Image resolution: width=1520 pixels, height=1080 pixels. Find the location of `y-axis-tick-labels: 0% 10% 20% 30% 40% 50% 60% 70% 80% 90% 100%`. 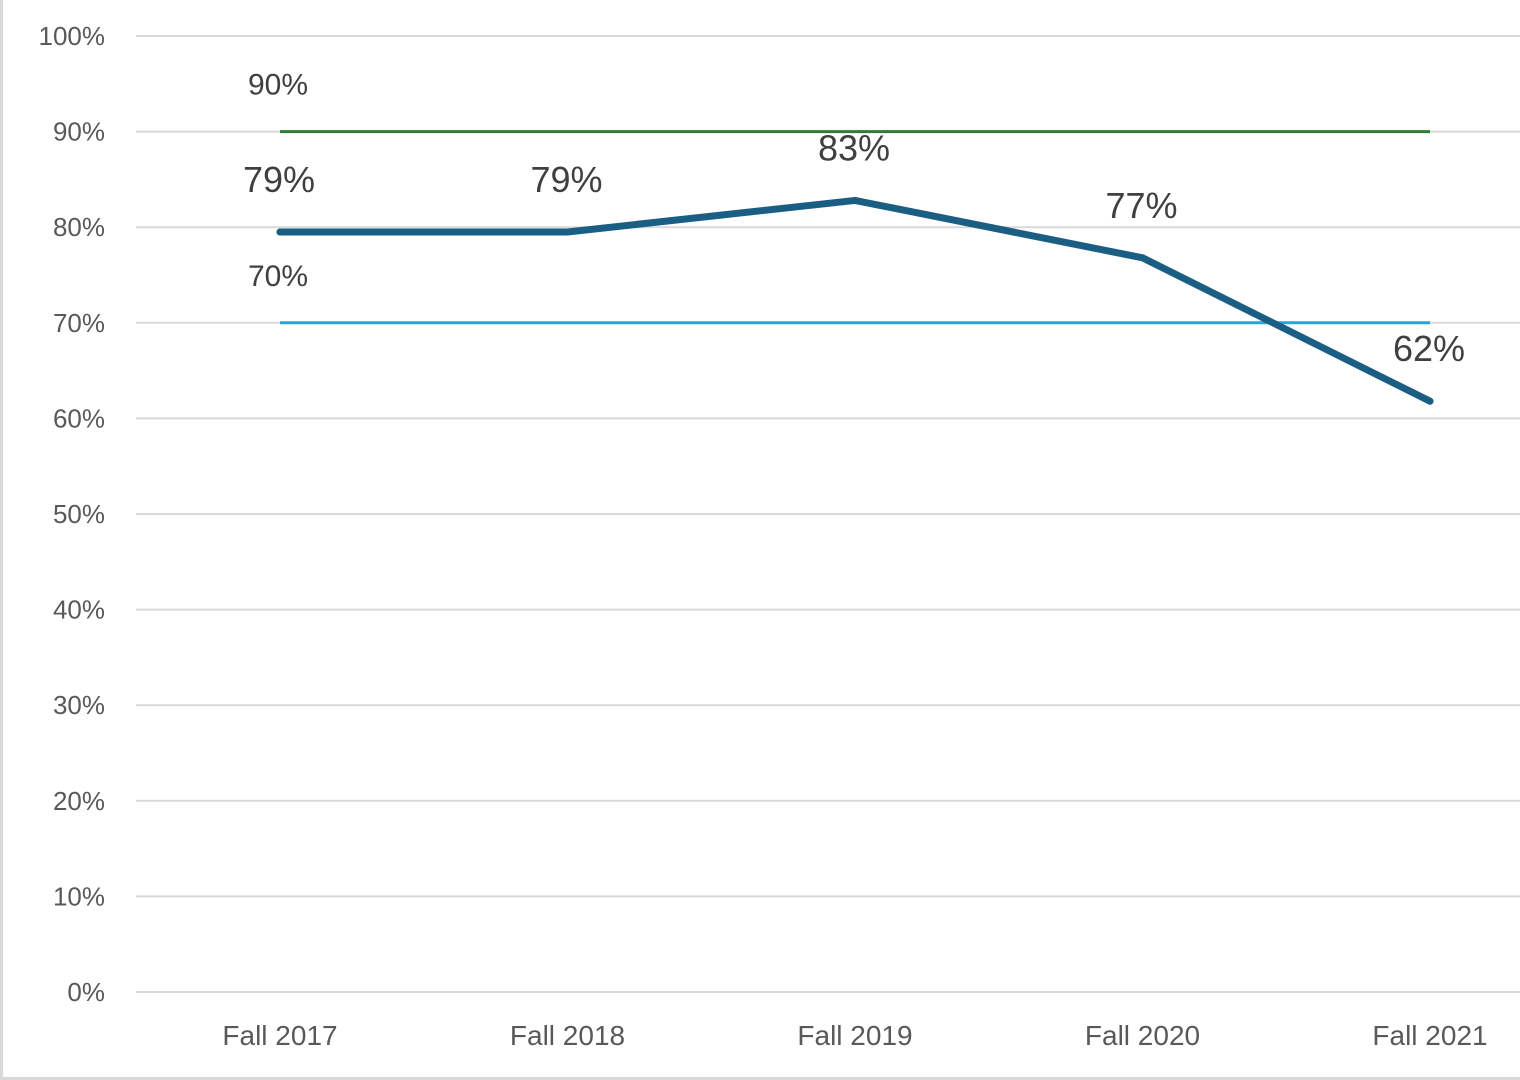

y-axis-tick-labels: 0% 10% 20% 30% 40% 50% 60% 70% 80% 90% 100% is located at coordinates (72, 514).